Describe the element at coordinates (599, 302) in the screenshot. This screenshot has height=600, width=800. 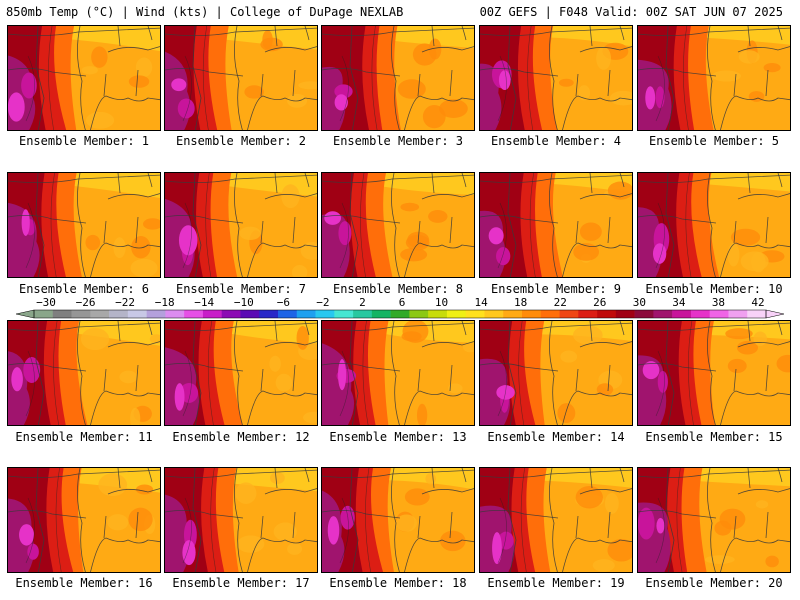
I see `colorbar-tick-label: 26` at that location.